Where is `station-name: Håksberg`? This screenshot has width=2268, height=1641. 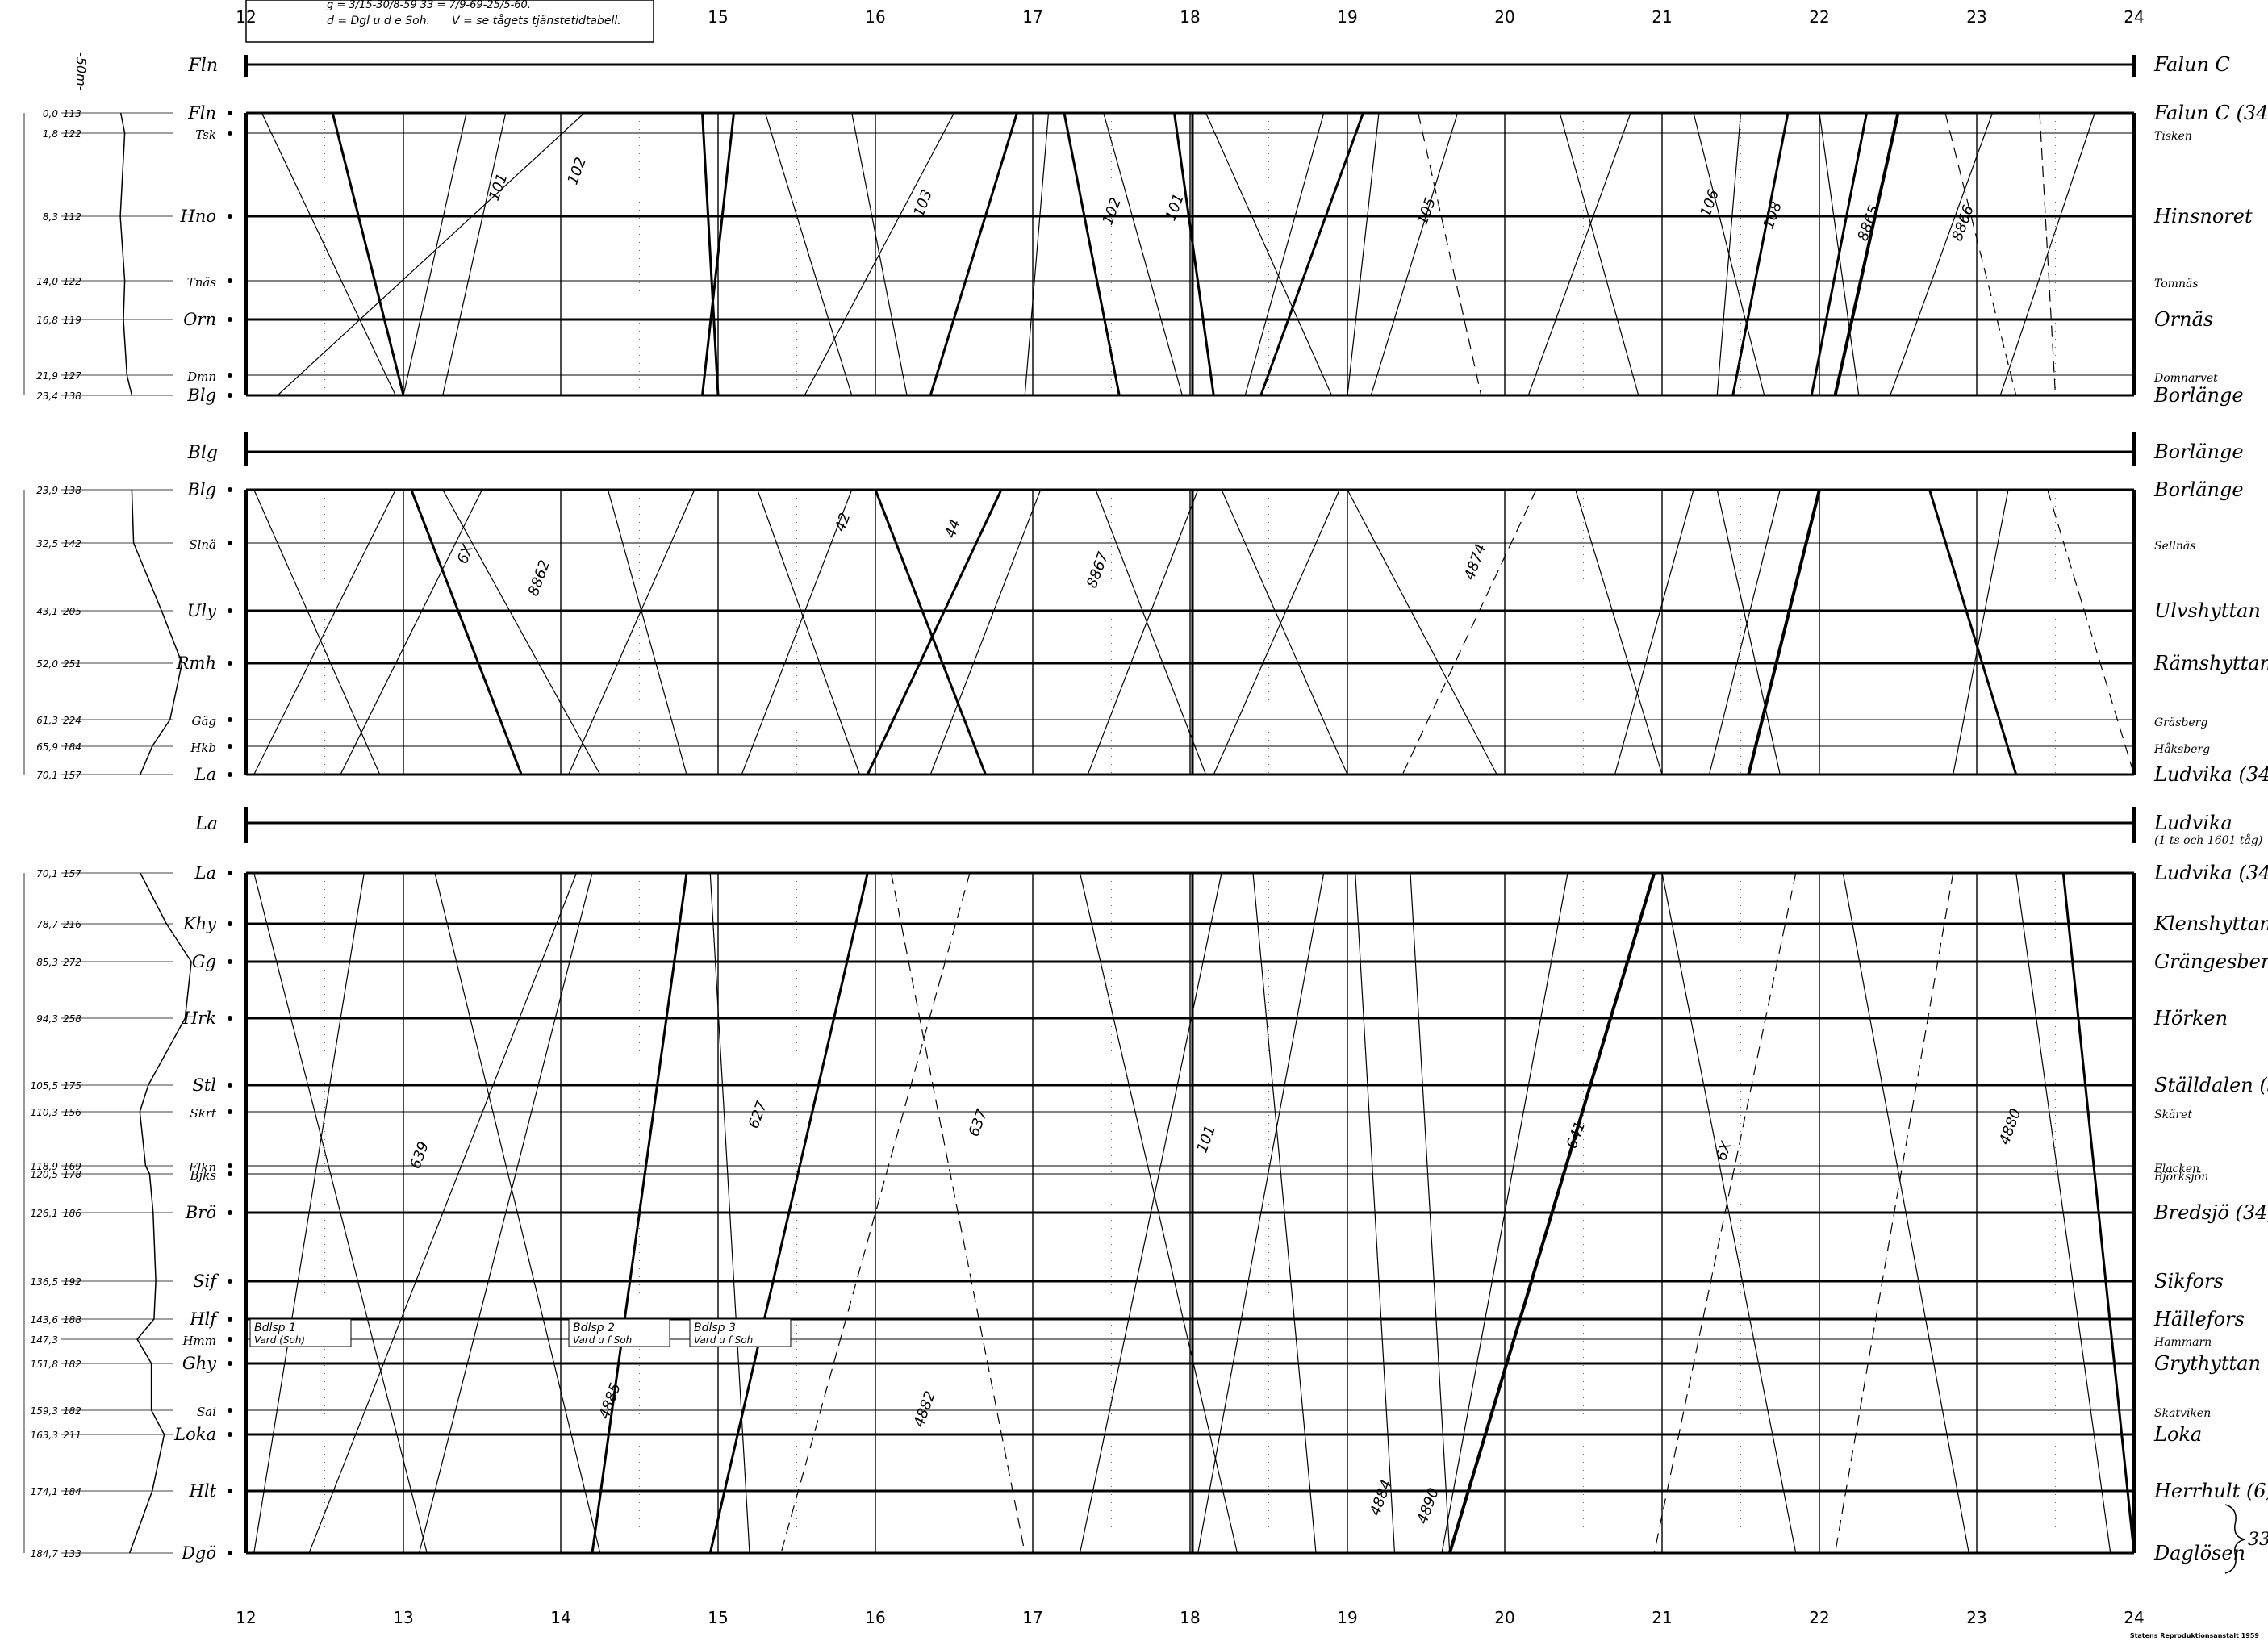
station-name: Håksberg is located at coordinates (2181, 749).